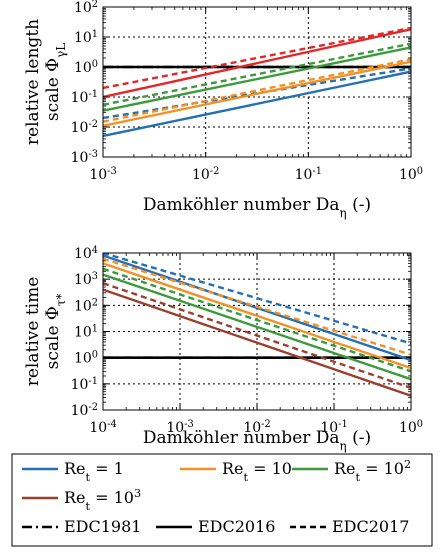 This screenshot has width=443, height=554. Describe the element at coordinates (94, 471) in the screenshot. I see `legend-label: Ret = 1` at that location.